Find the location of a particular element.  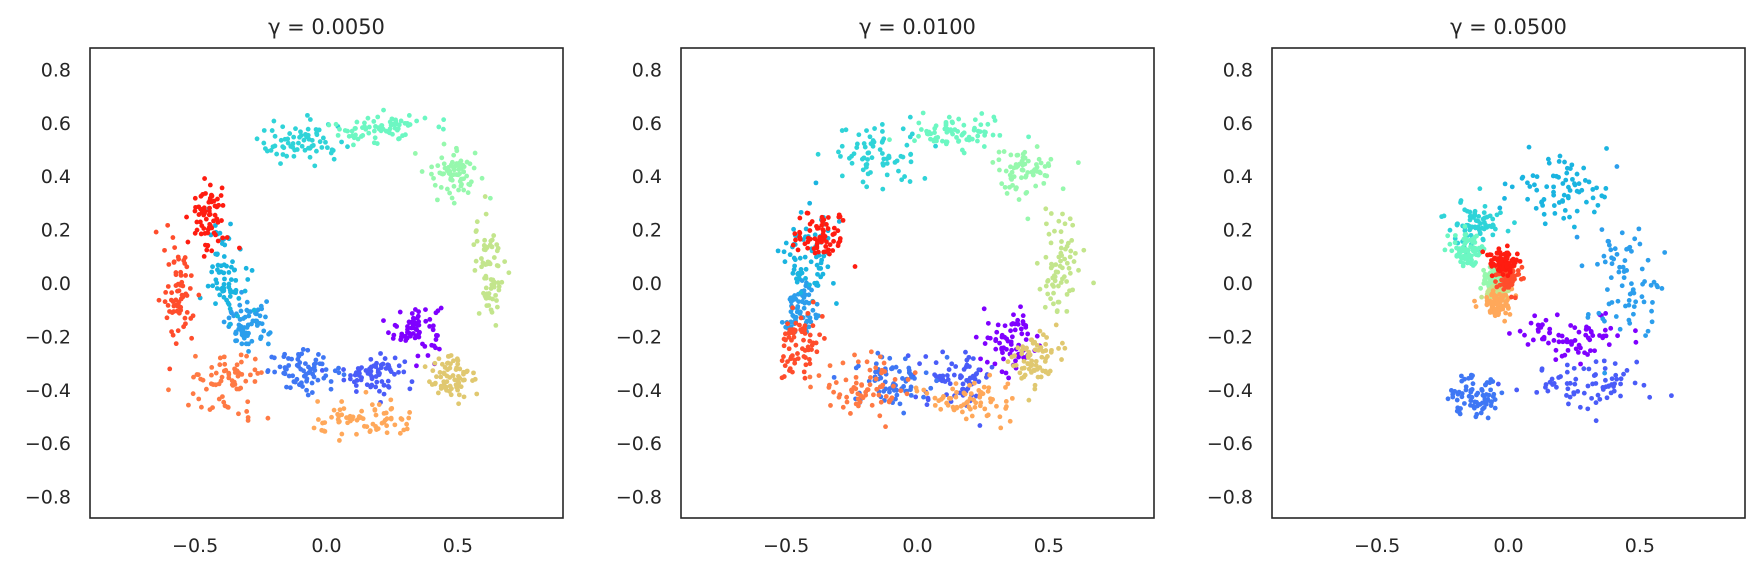

y-tick-label: 0.0 is located at coordinates (1238, 284).